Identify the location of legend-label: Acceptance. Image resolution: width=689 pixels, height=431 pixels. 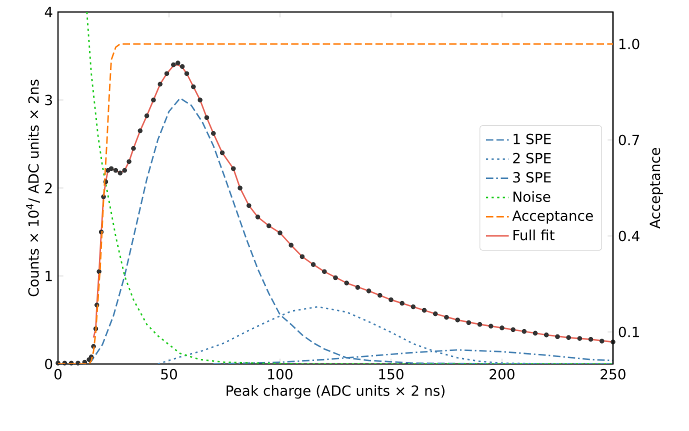
(552, 217).